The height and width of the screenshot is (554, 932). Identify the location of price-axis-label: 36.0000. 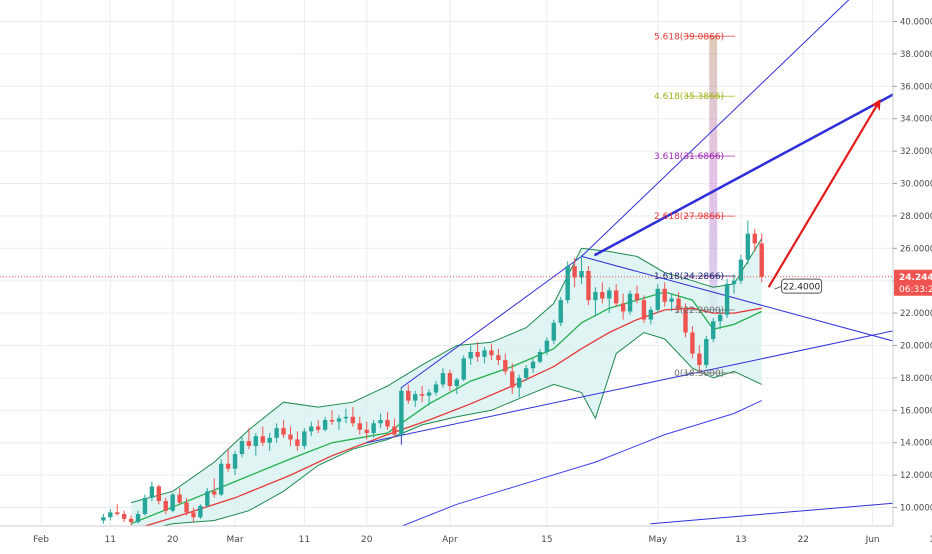
(916, 87).